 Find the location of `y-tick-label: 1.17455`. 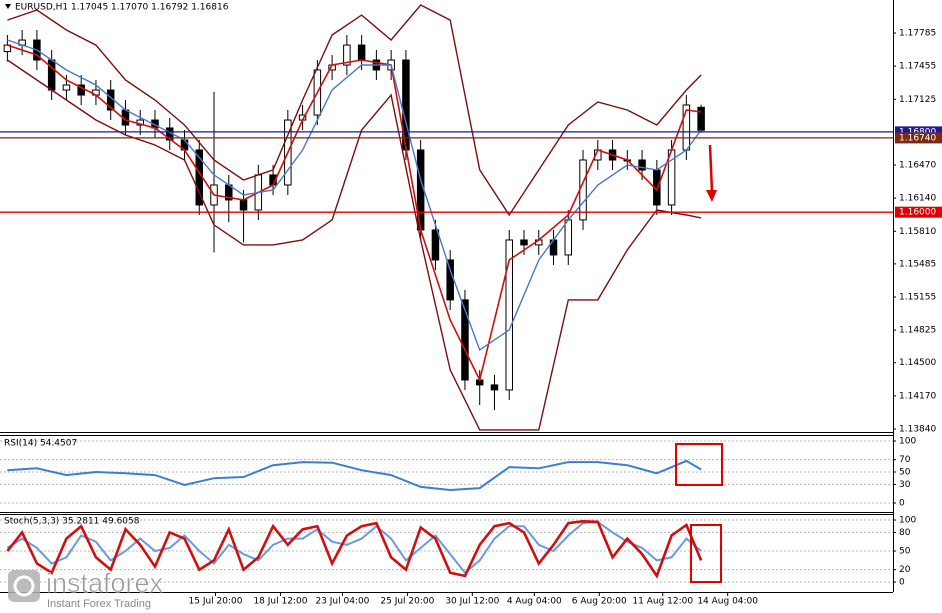

y-tick-label: 1.17455 is located at coordinates (917, 67).